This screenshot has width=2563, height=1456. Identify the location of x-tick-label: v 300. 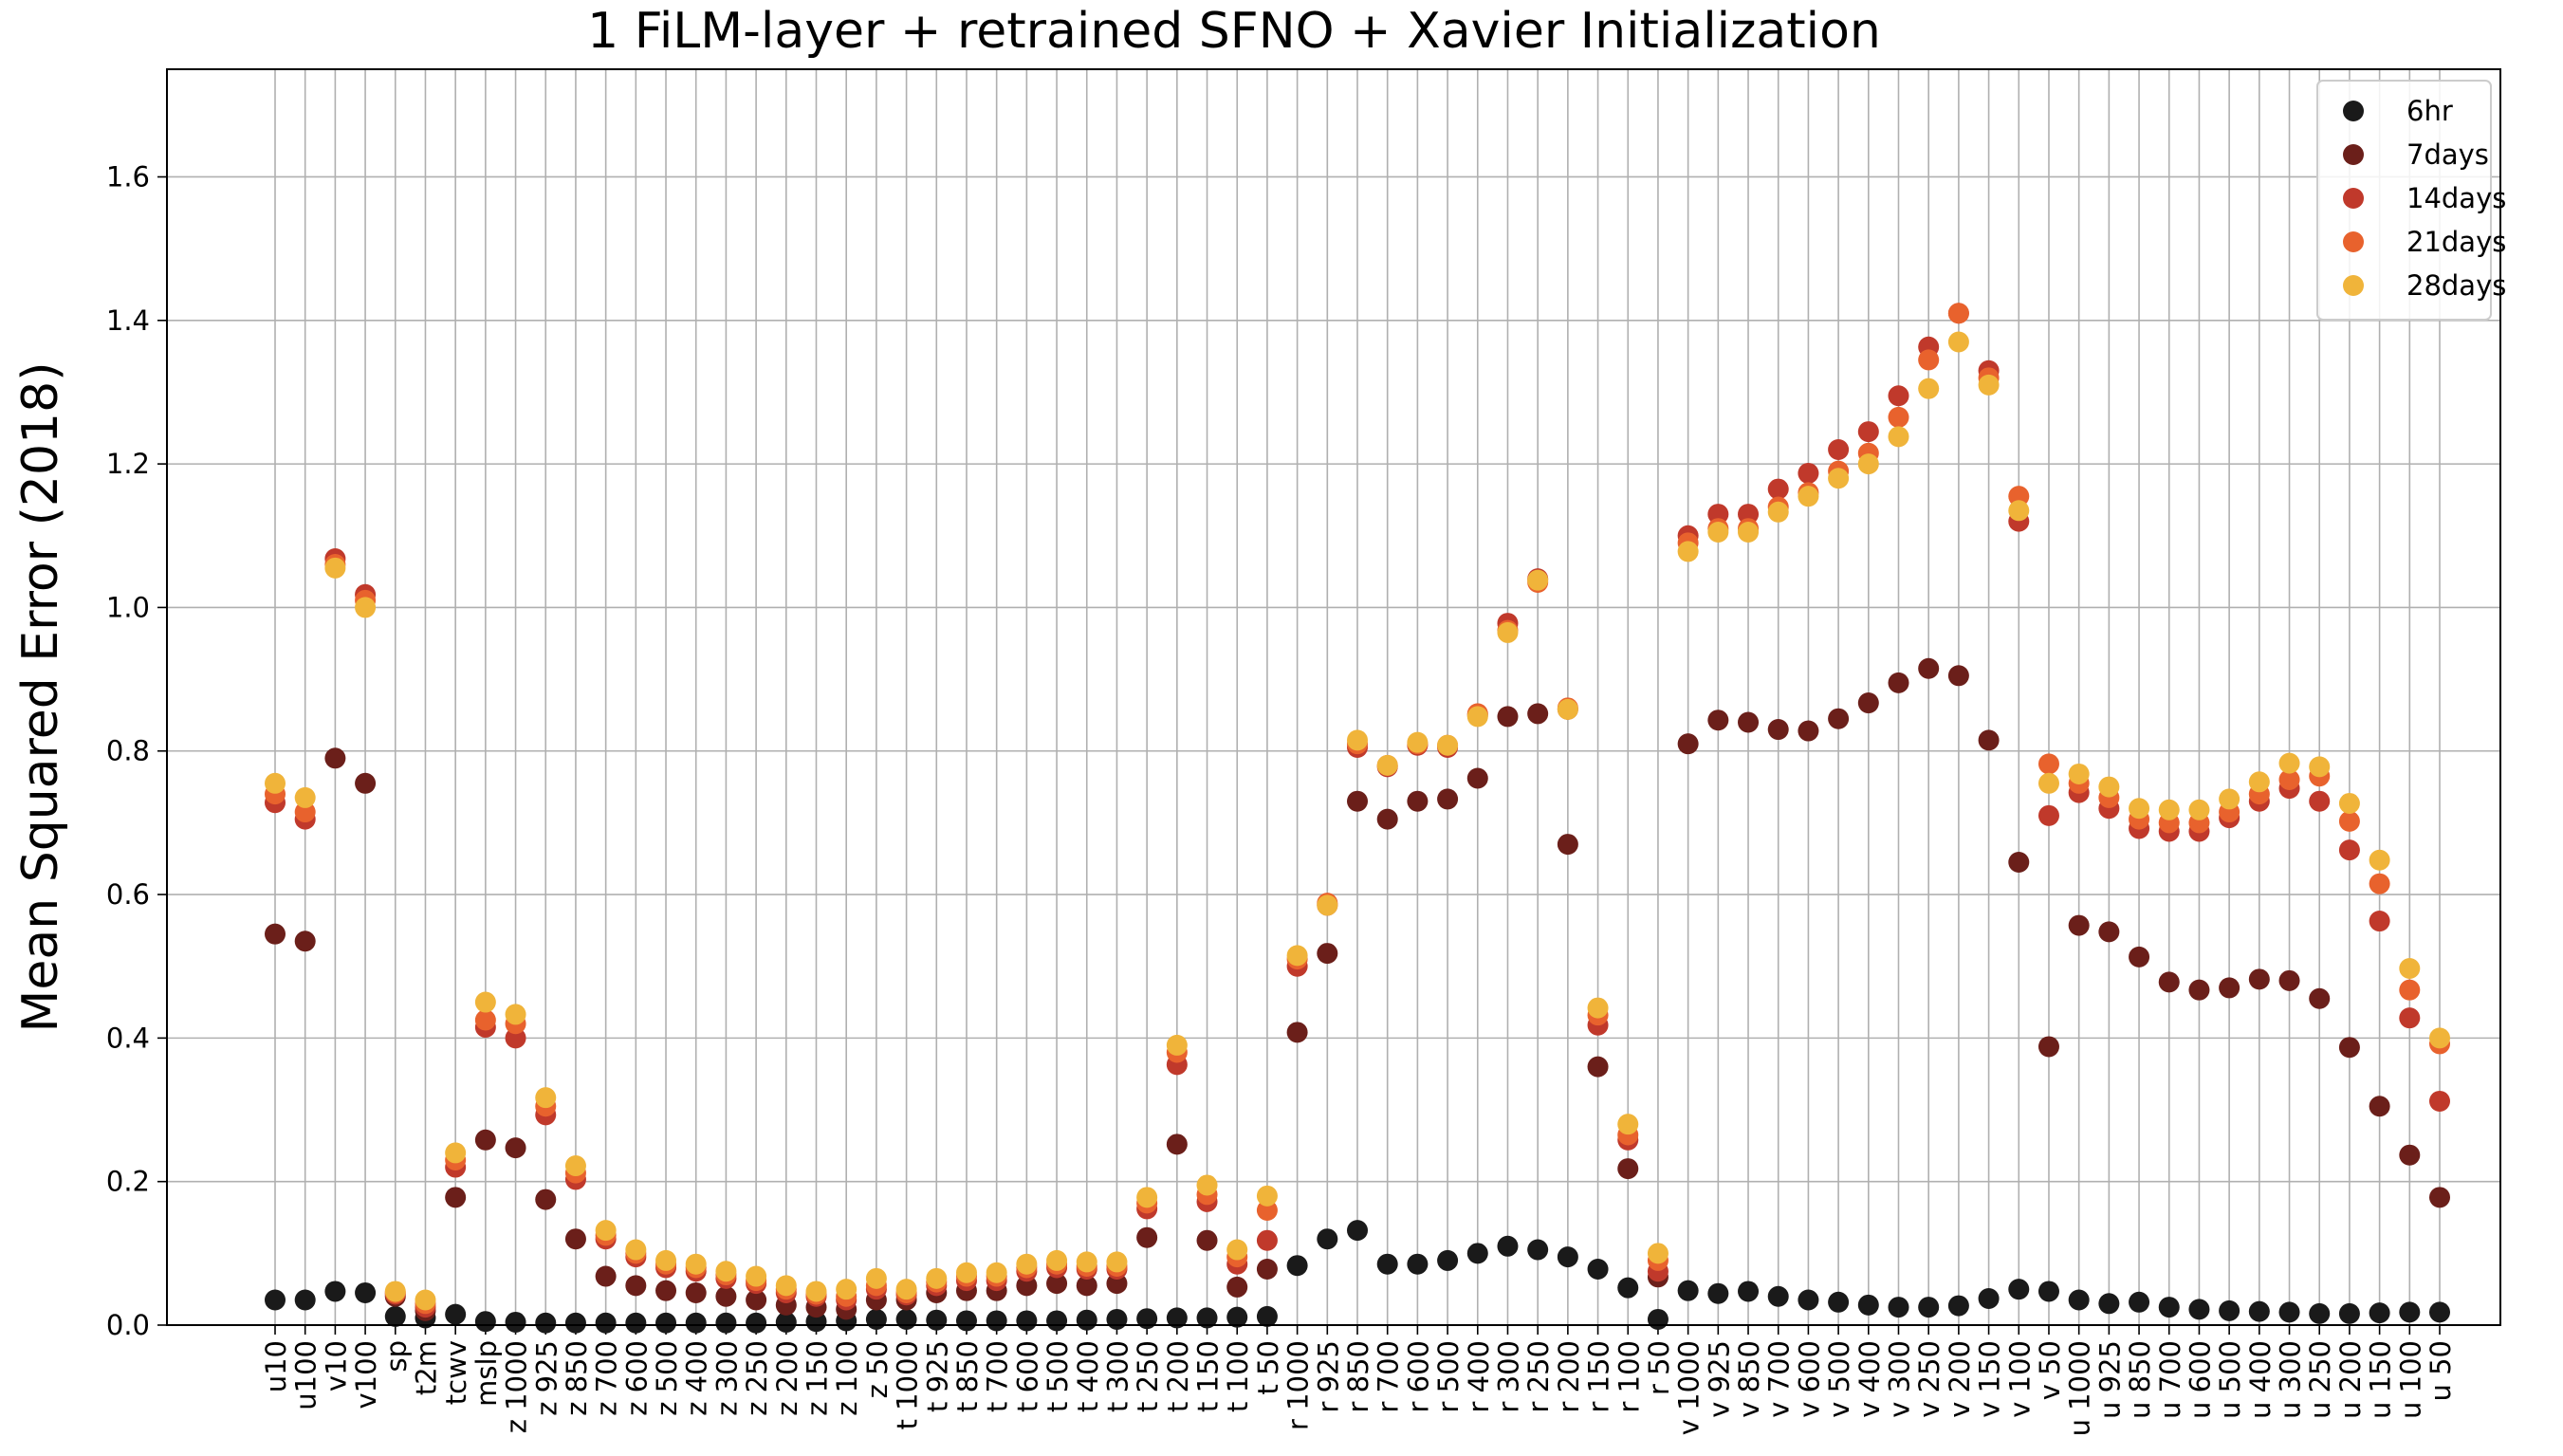
(1900, 1379).